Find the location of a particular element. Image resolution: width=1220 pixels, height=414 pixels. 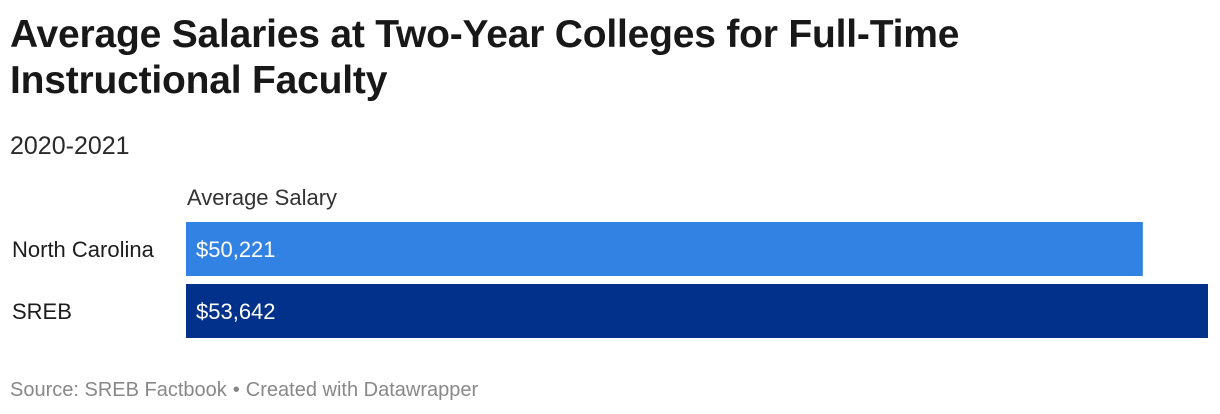

category-label: SREB is located at coordinates (42, 311).